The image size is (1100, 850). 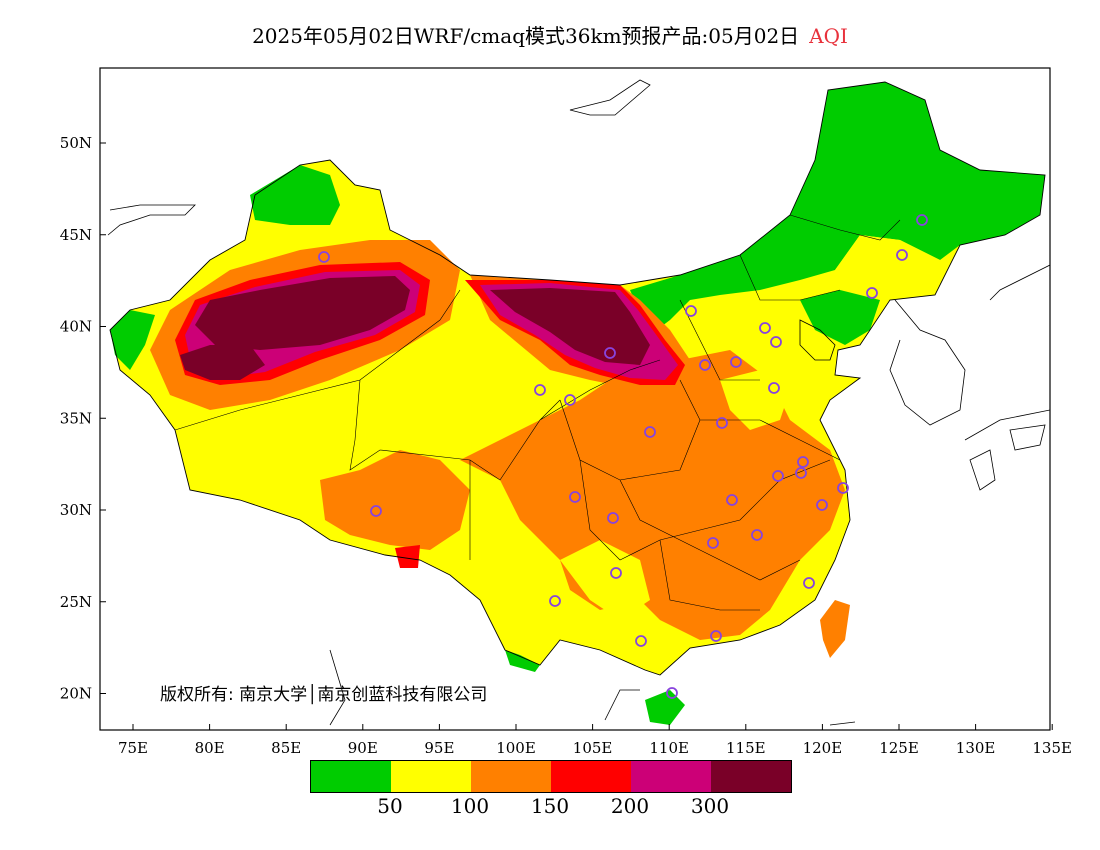 What do you see at coordinates (76, 418) in the screenshot?
I see `y-tick-label: 35N` at bounding box center [76, 418].